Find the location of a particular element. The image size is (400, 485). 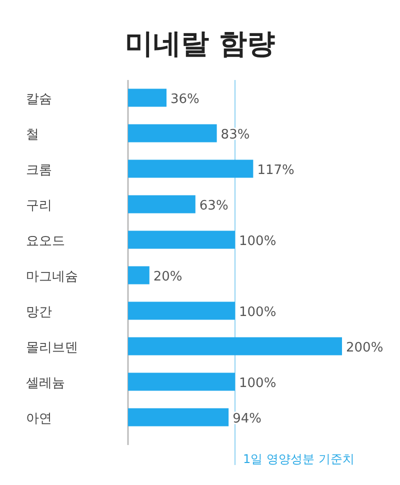

y-tick-label: 아연 is located at coordinates (39, 418).